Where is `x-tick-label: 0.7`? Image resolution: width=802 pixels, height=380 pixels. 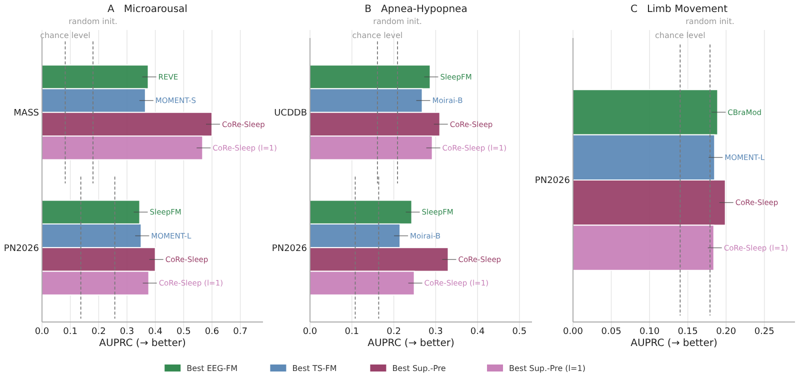
x-tick-label: 0.7 is located at coordinates (240, 332).